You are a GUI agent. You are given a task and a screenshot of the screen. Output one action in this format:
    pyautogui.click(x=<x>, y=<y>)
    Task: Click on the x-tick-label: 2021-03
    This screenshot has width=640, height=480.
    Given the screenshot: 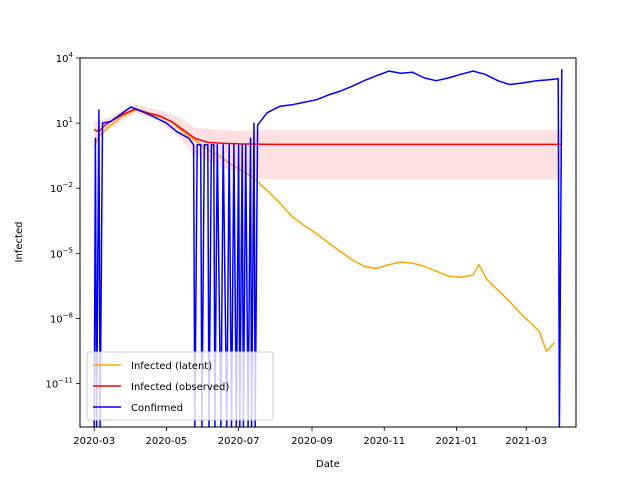 What is the action you would take?
    pyautogui.click(x=526, y=441)
    